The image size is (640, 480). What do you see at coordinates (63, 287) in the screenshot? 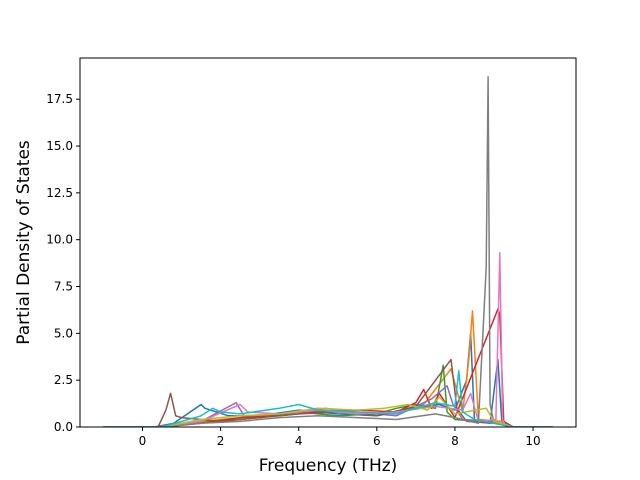
I see `y-tick-label: 7.5` at bounding box center [63, 287].